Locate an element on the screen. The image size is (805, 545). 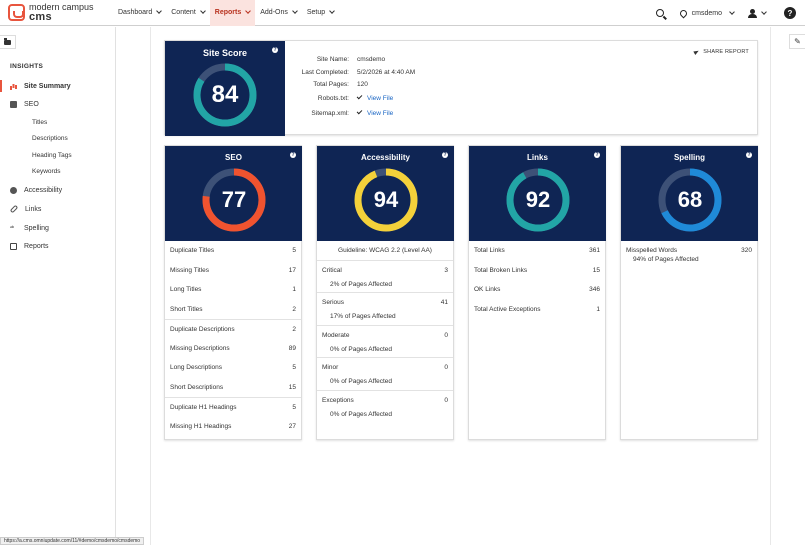
link-icon is located at coordinates (14, 209).